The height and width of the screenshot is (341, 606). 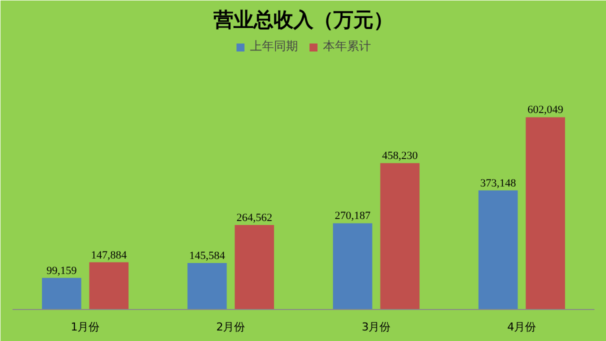 What do you see at coordinates (303, 20) in the screenshot?
I see `chart-title: 营业总收入（万元）` at bounding box center [303, 20].